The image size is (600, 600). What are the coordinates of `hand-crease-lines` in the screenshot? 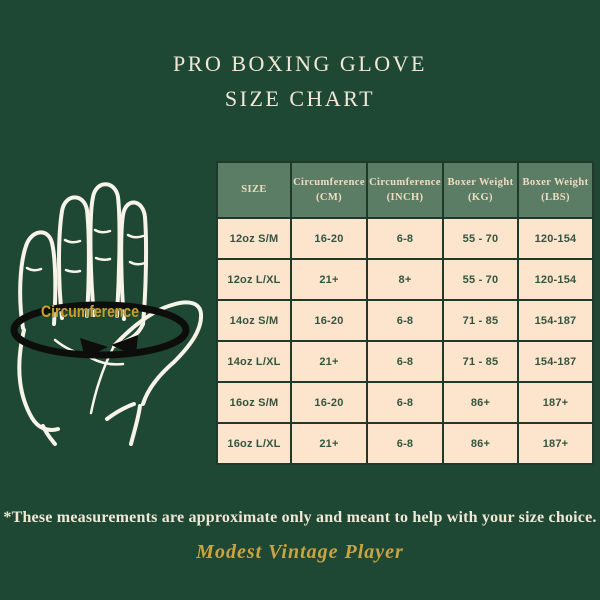 It's located at (86, 321).